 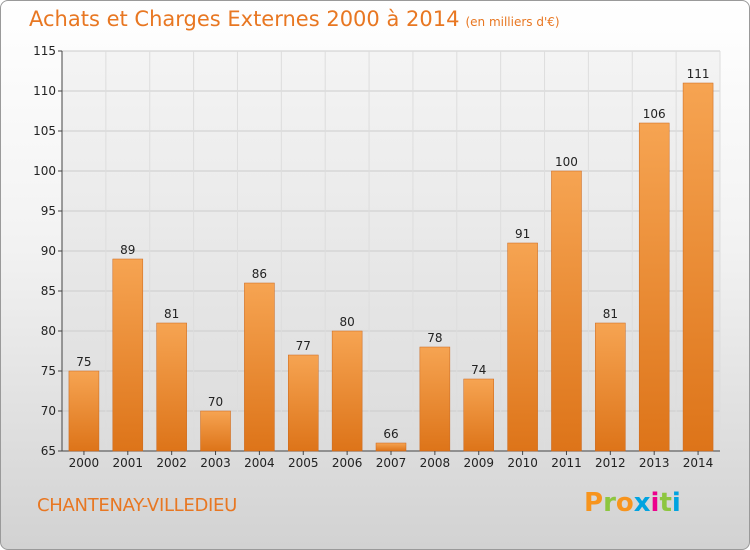 What do you see at coordinates (244, 19) in the screenshot?
I see `title-text: Achats et Charges Externes 2000 à 2014` at bounding box center [244, 19].